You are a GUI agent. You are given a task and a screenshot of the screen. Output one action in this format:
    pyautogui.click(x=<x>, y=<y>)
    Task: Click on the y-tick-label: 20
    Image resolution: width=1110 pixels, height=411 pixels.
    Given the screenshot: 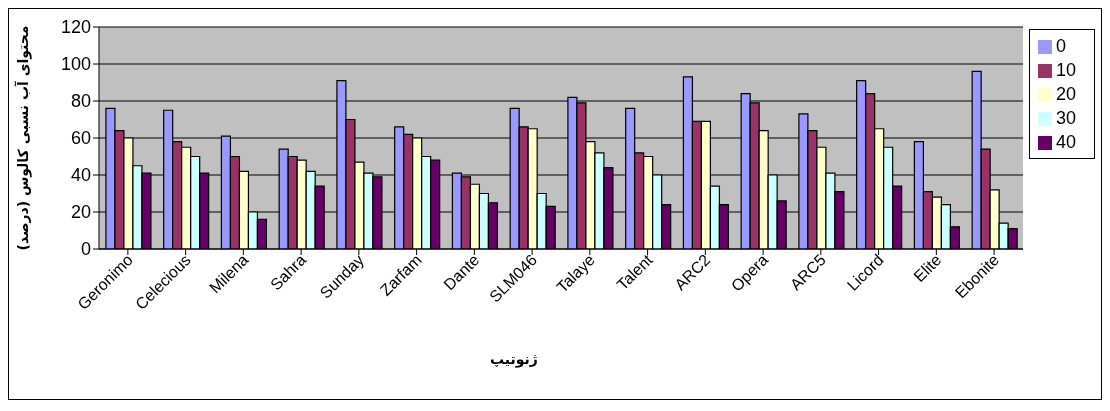 What is the action you would take?
    pyautogui.click(x=80, y=212)
    